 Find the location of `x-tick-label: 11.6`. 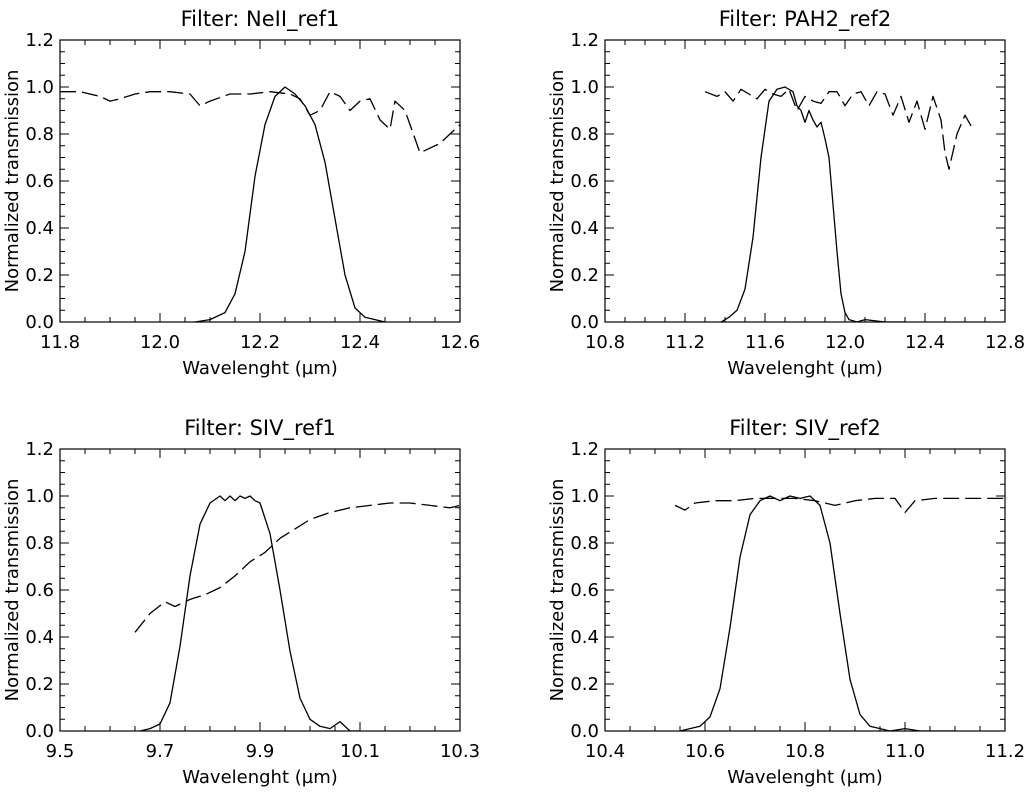

x-tick-label: 11.6 is located at coordinates (765, 342).